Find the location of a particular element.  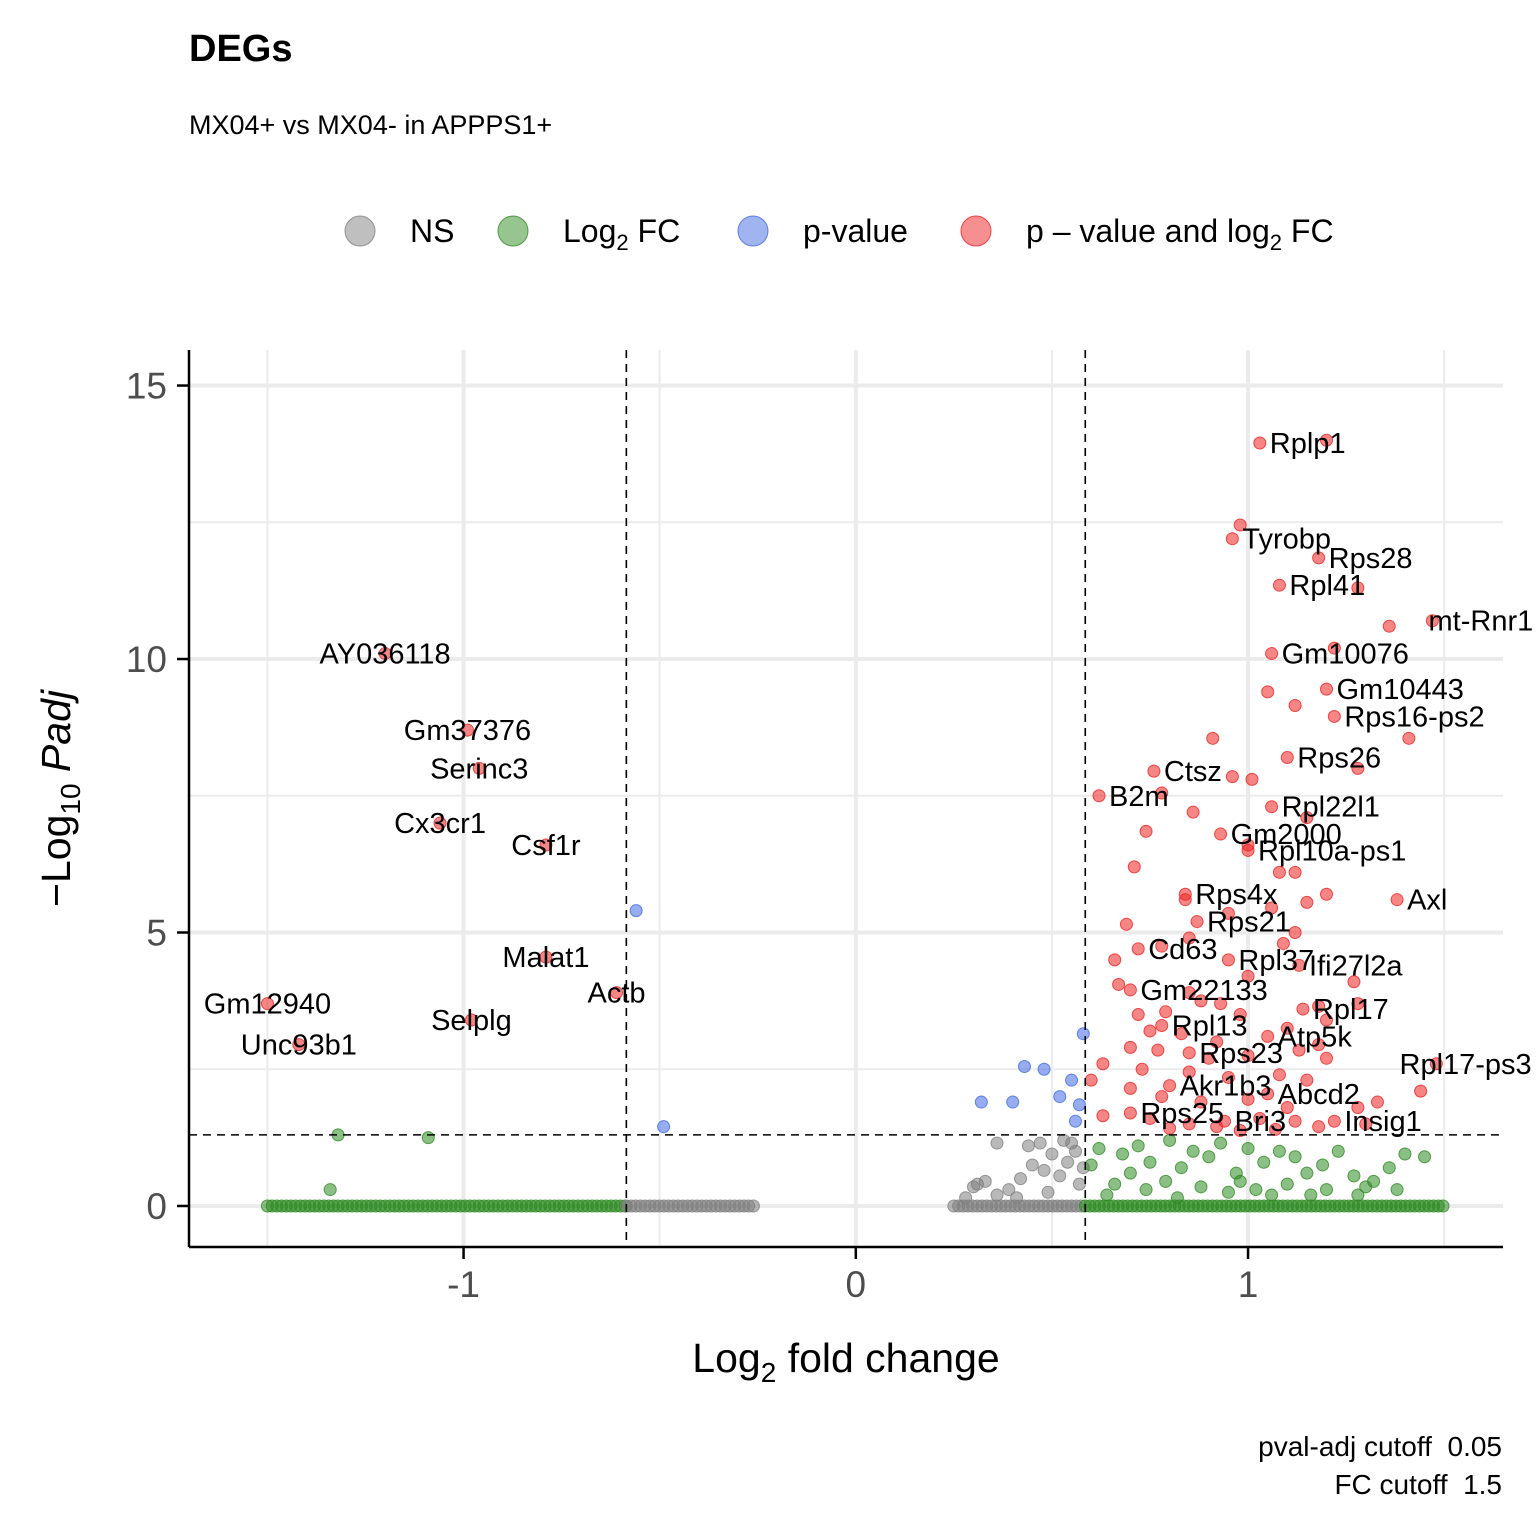

gene-label: Rpl22l1 is located at coordinates (1331, 808).